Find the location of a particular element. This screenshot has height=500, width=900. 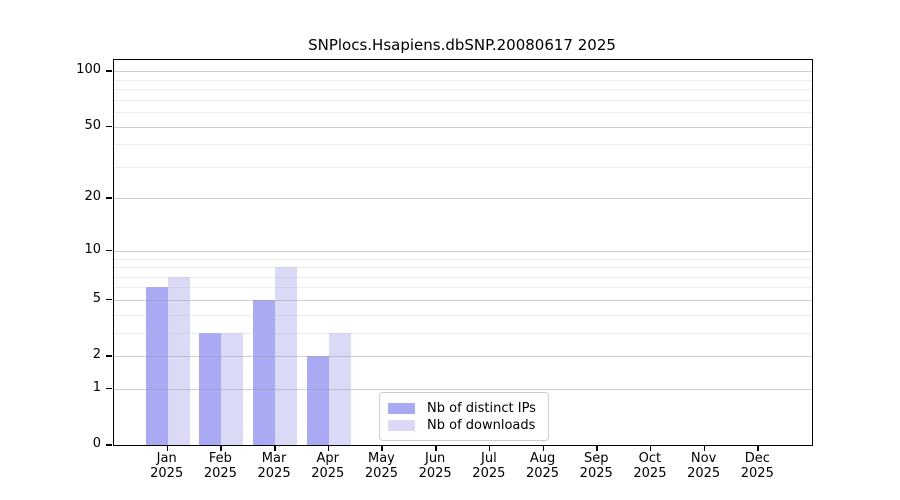

xtick-label-mar: Mar 2025 is located at coordinates (274, 466).